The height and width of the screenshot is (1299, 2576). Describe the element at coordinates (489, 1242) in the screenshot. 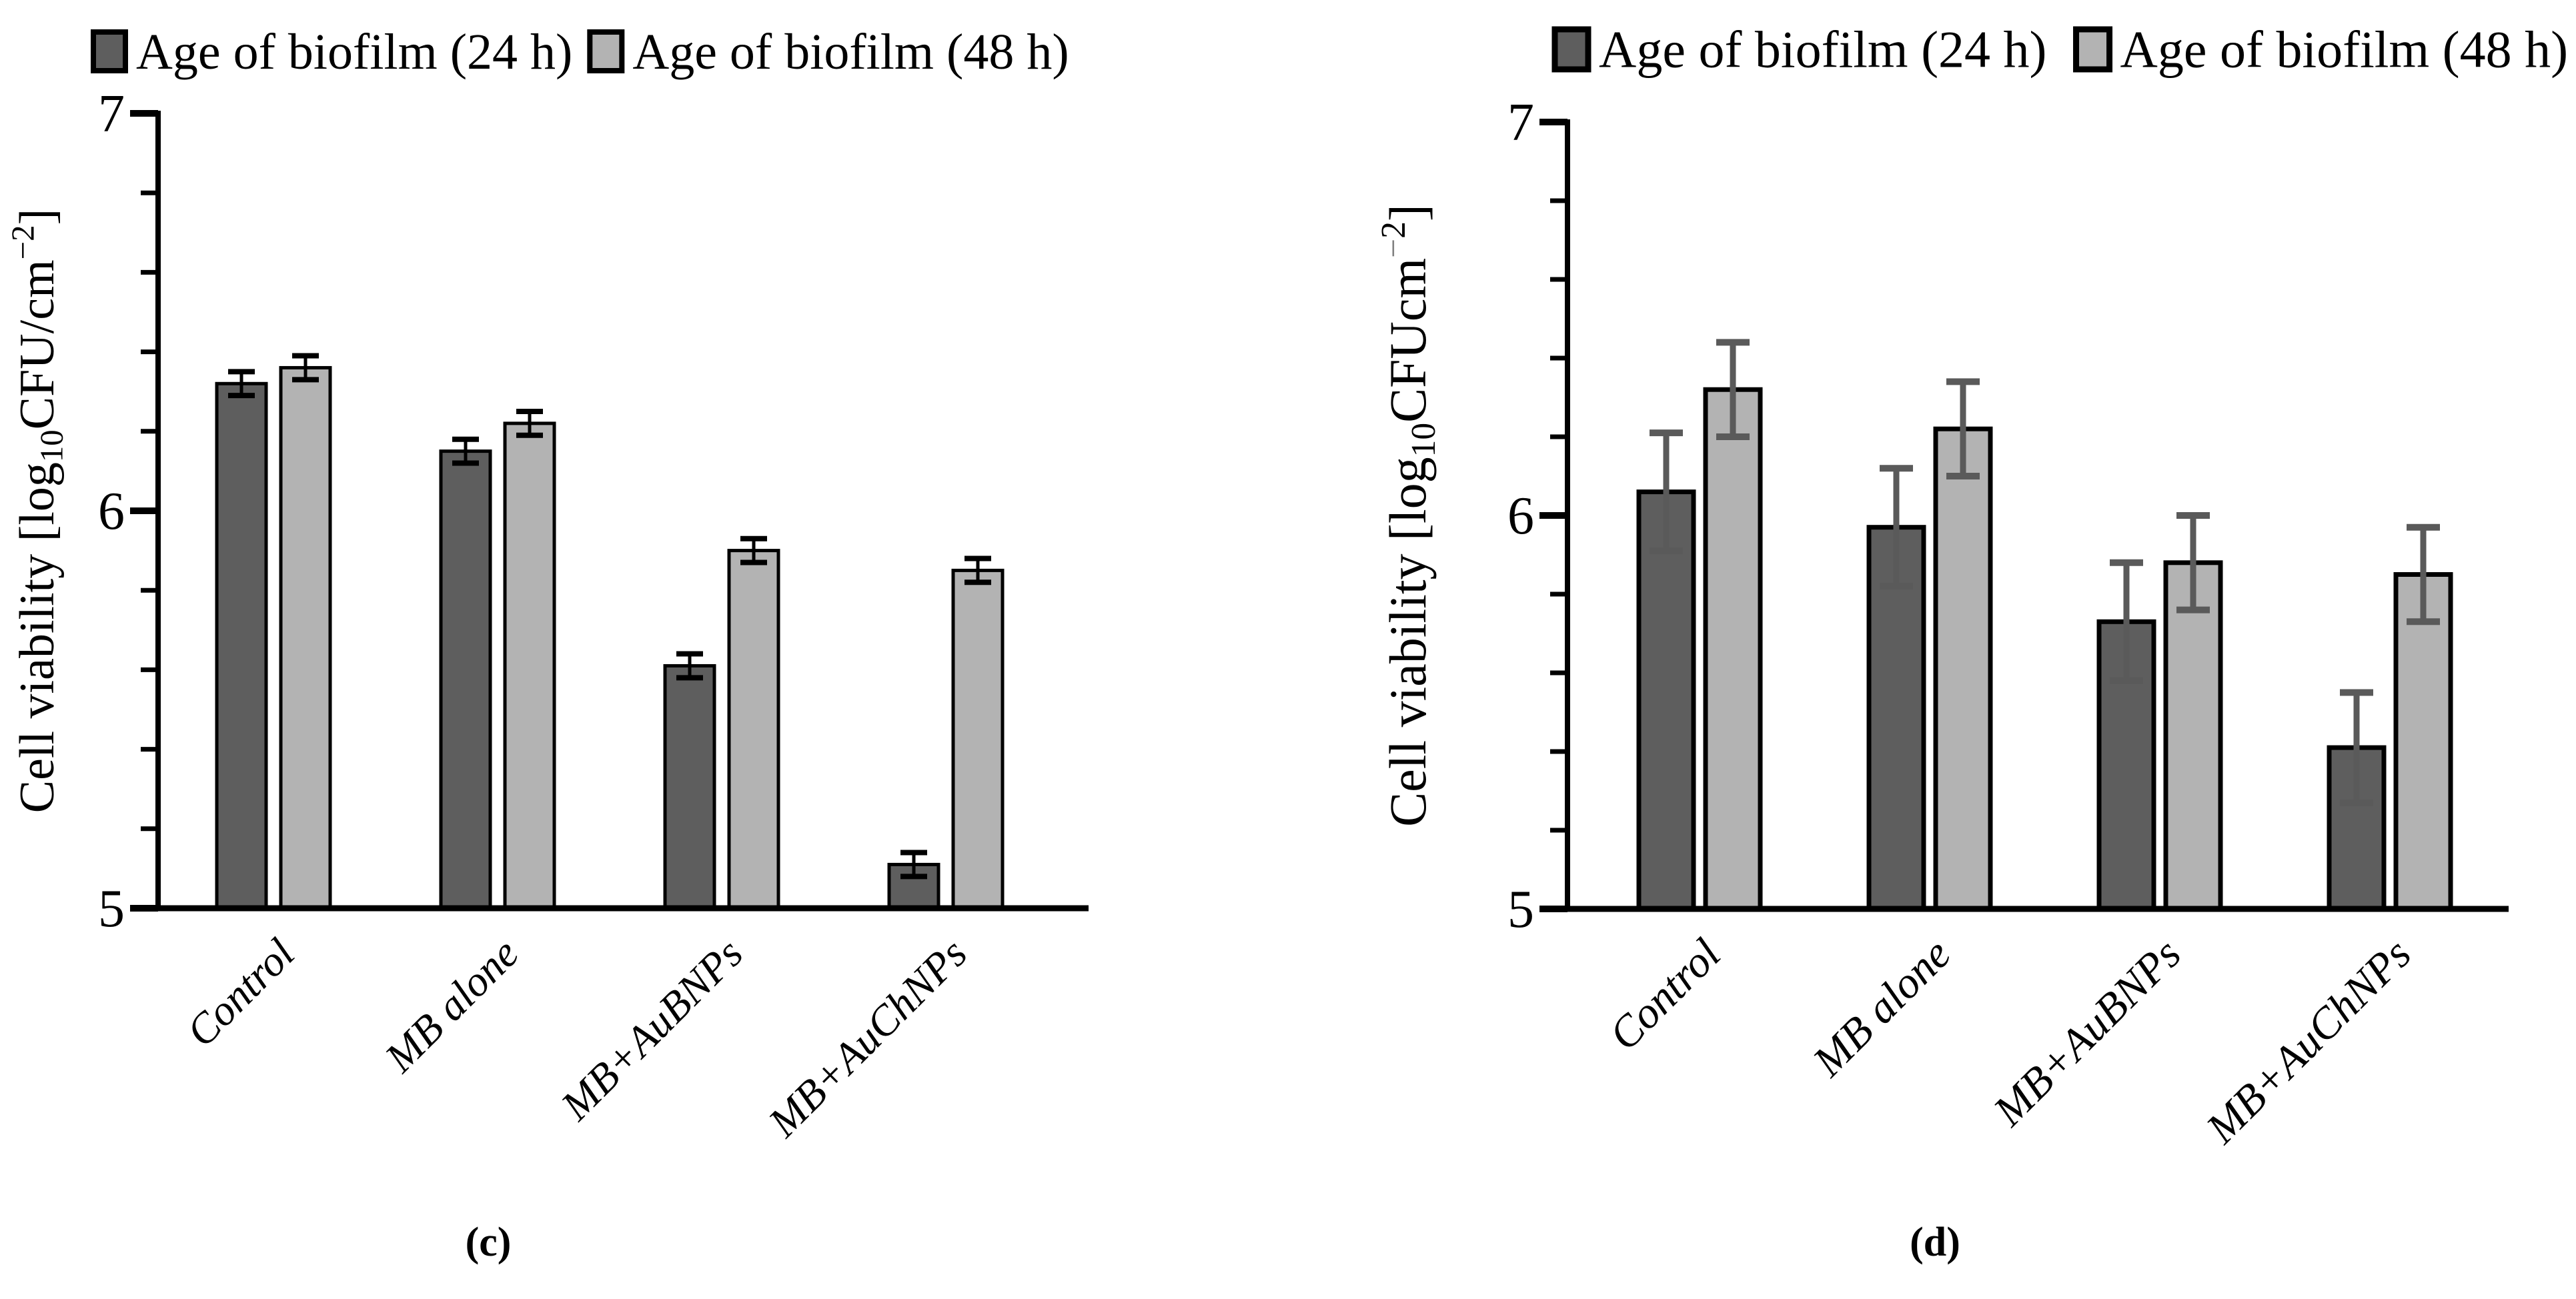

I see `chart-c-caption: (c)` at that location.